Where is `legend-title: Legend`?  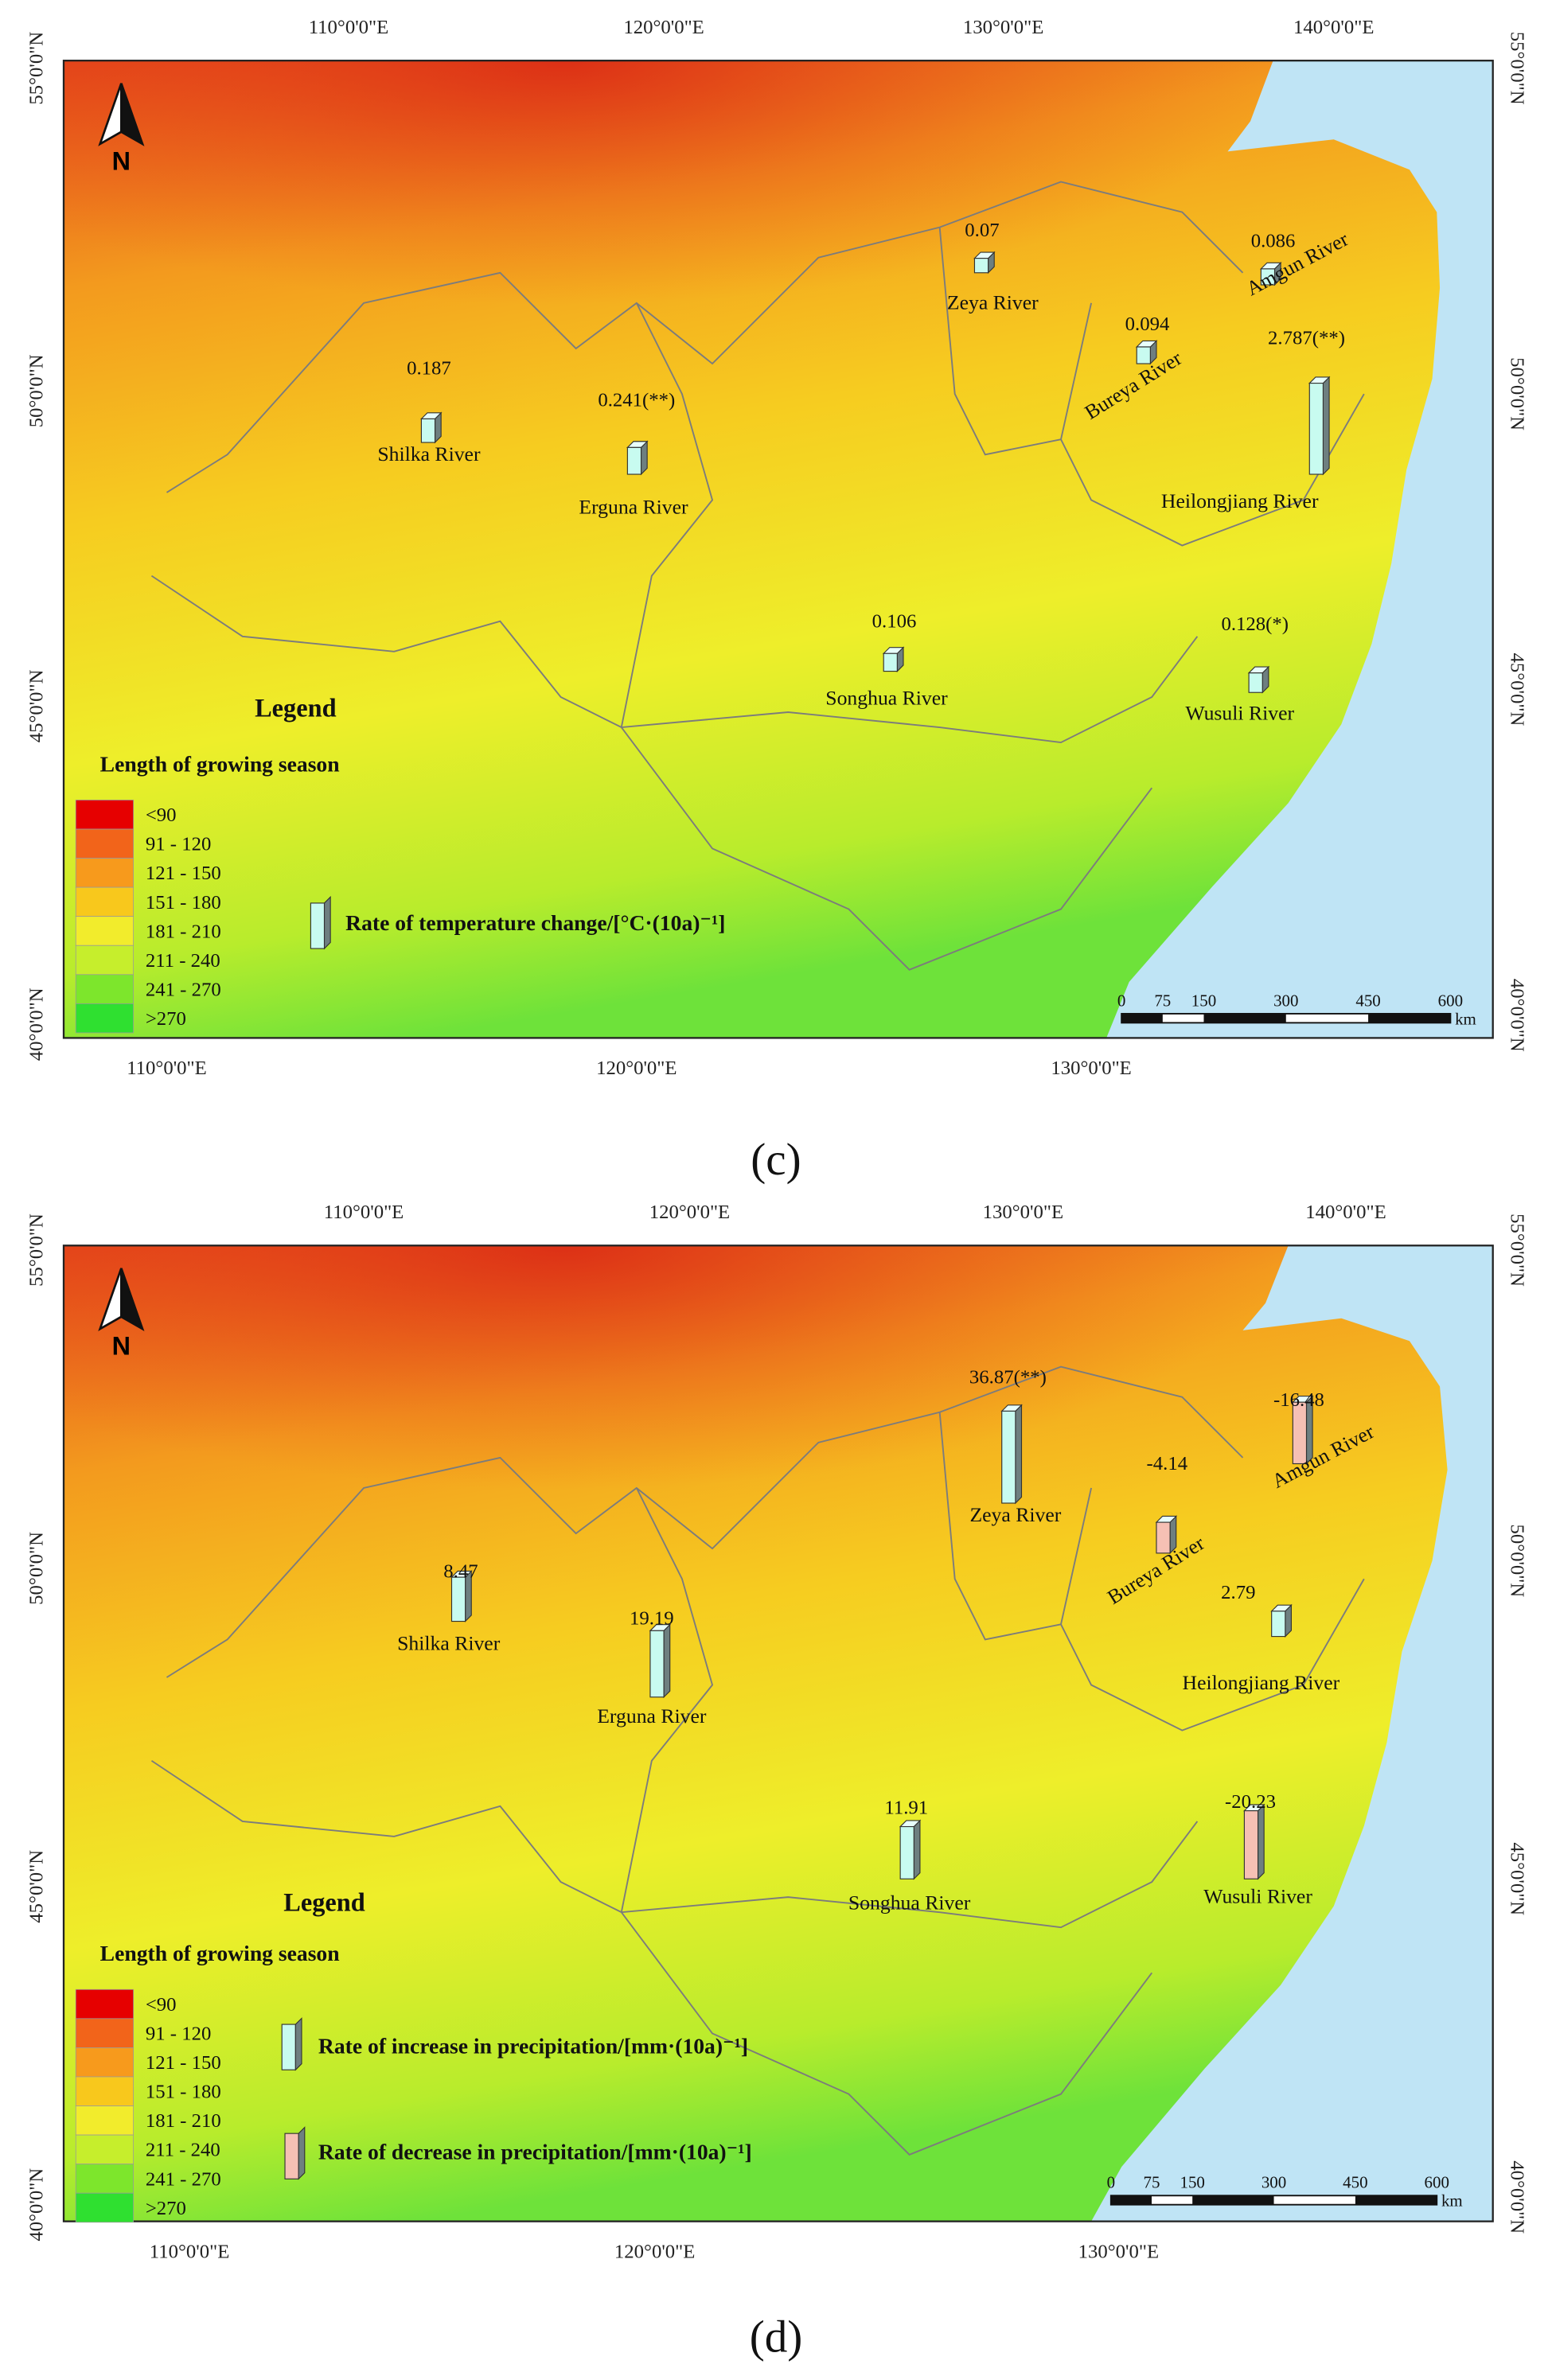 legend-title: Legend is located at coordinates (324, 1903).